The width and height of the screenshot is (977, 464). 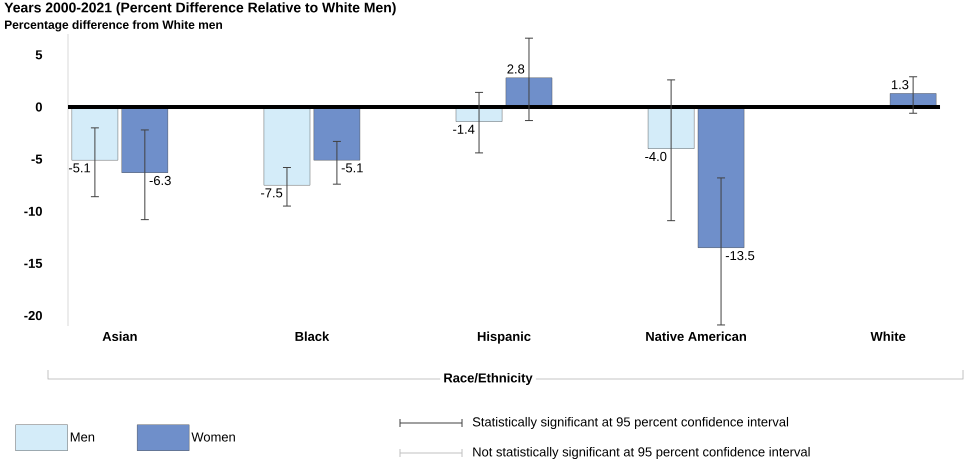 I want to click on chart-subtitle: Percentage difference from White men, so click(x=113, y=26).